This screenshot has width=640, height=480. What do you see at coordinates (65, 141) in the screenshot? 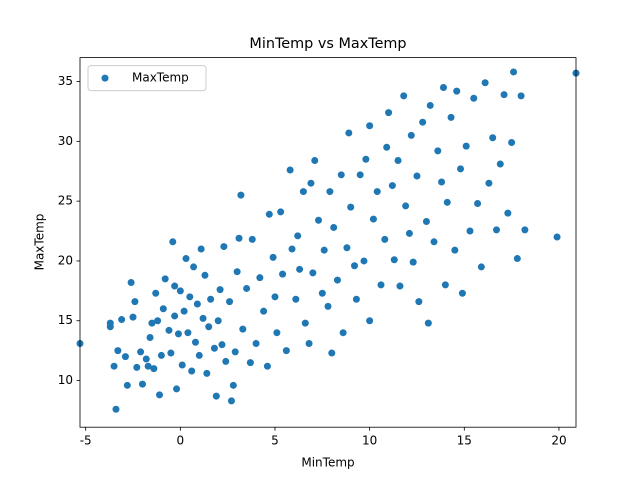
I see `y-tick-label: 30` at bounding box center [65, 141].